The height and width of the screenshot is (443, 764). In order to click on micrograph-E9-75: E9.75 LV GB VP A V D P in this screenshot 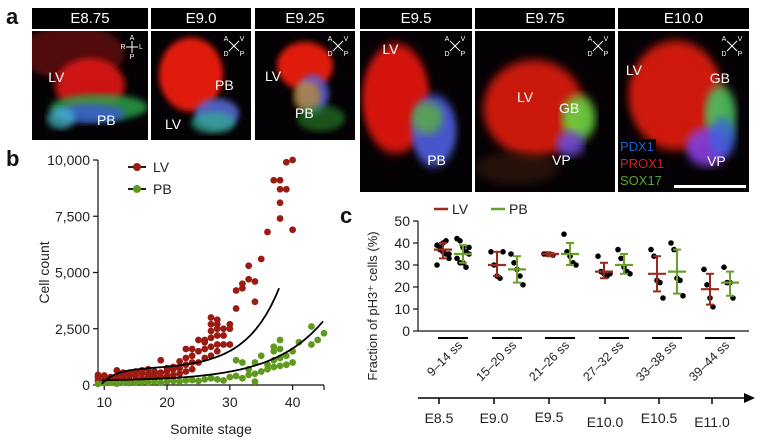, I will do `click(545, 100)`.